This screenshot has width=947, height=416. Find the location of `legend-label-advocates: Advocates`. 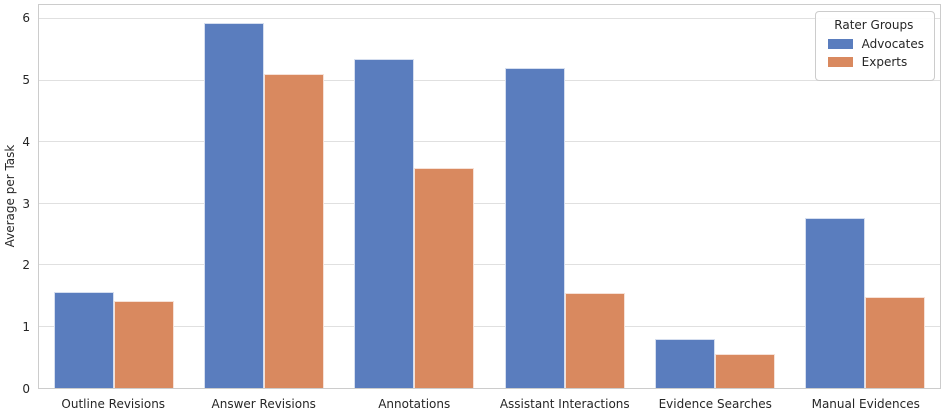

legend-label-advocates: Advocates is located at coordinates (892, 44).